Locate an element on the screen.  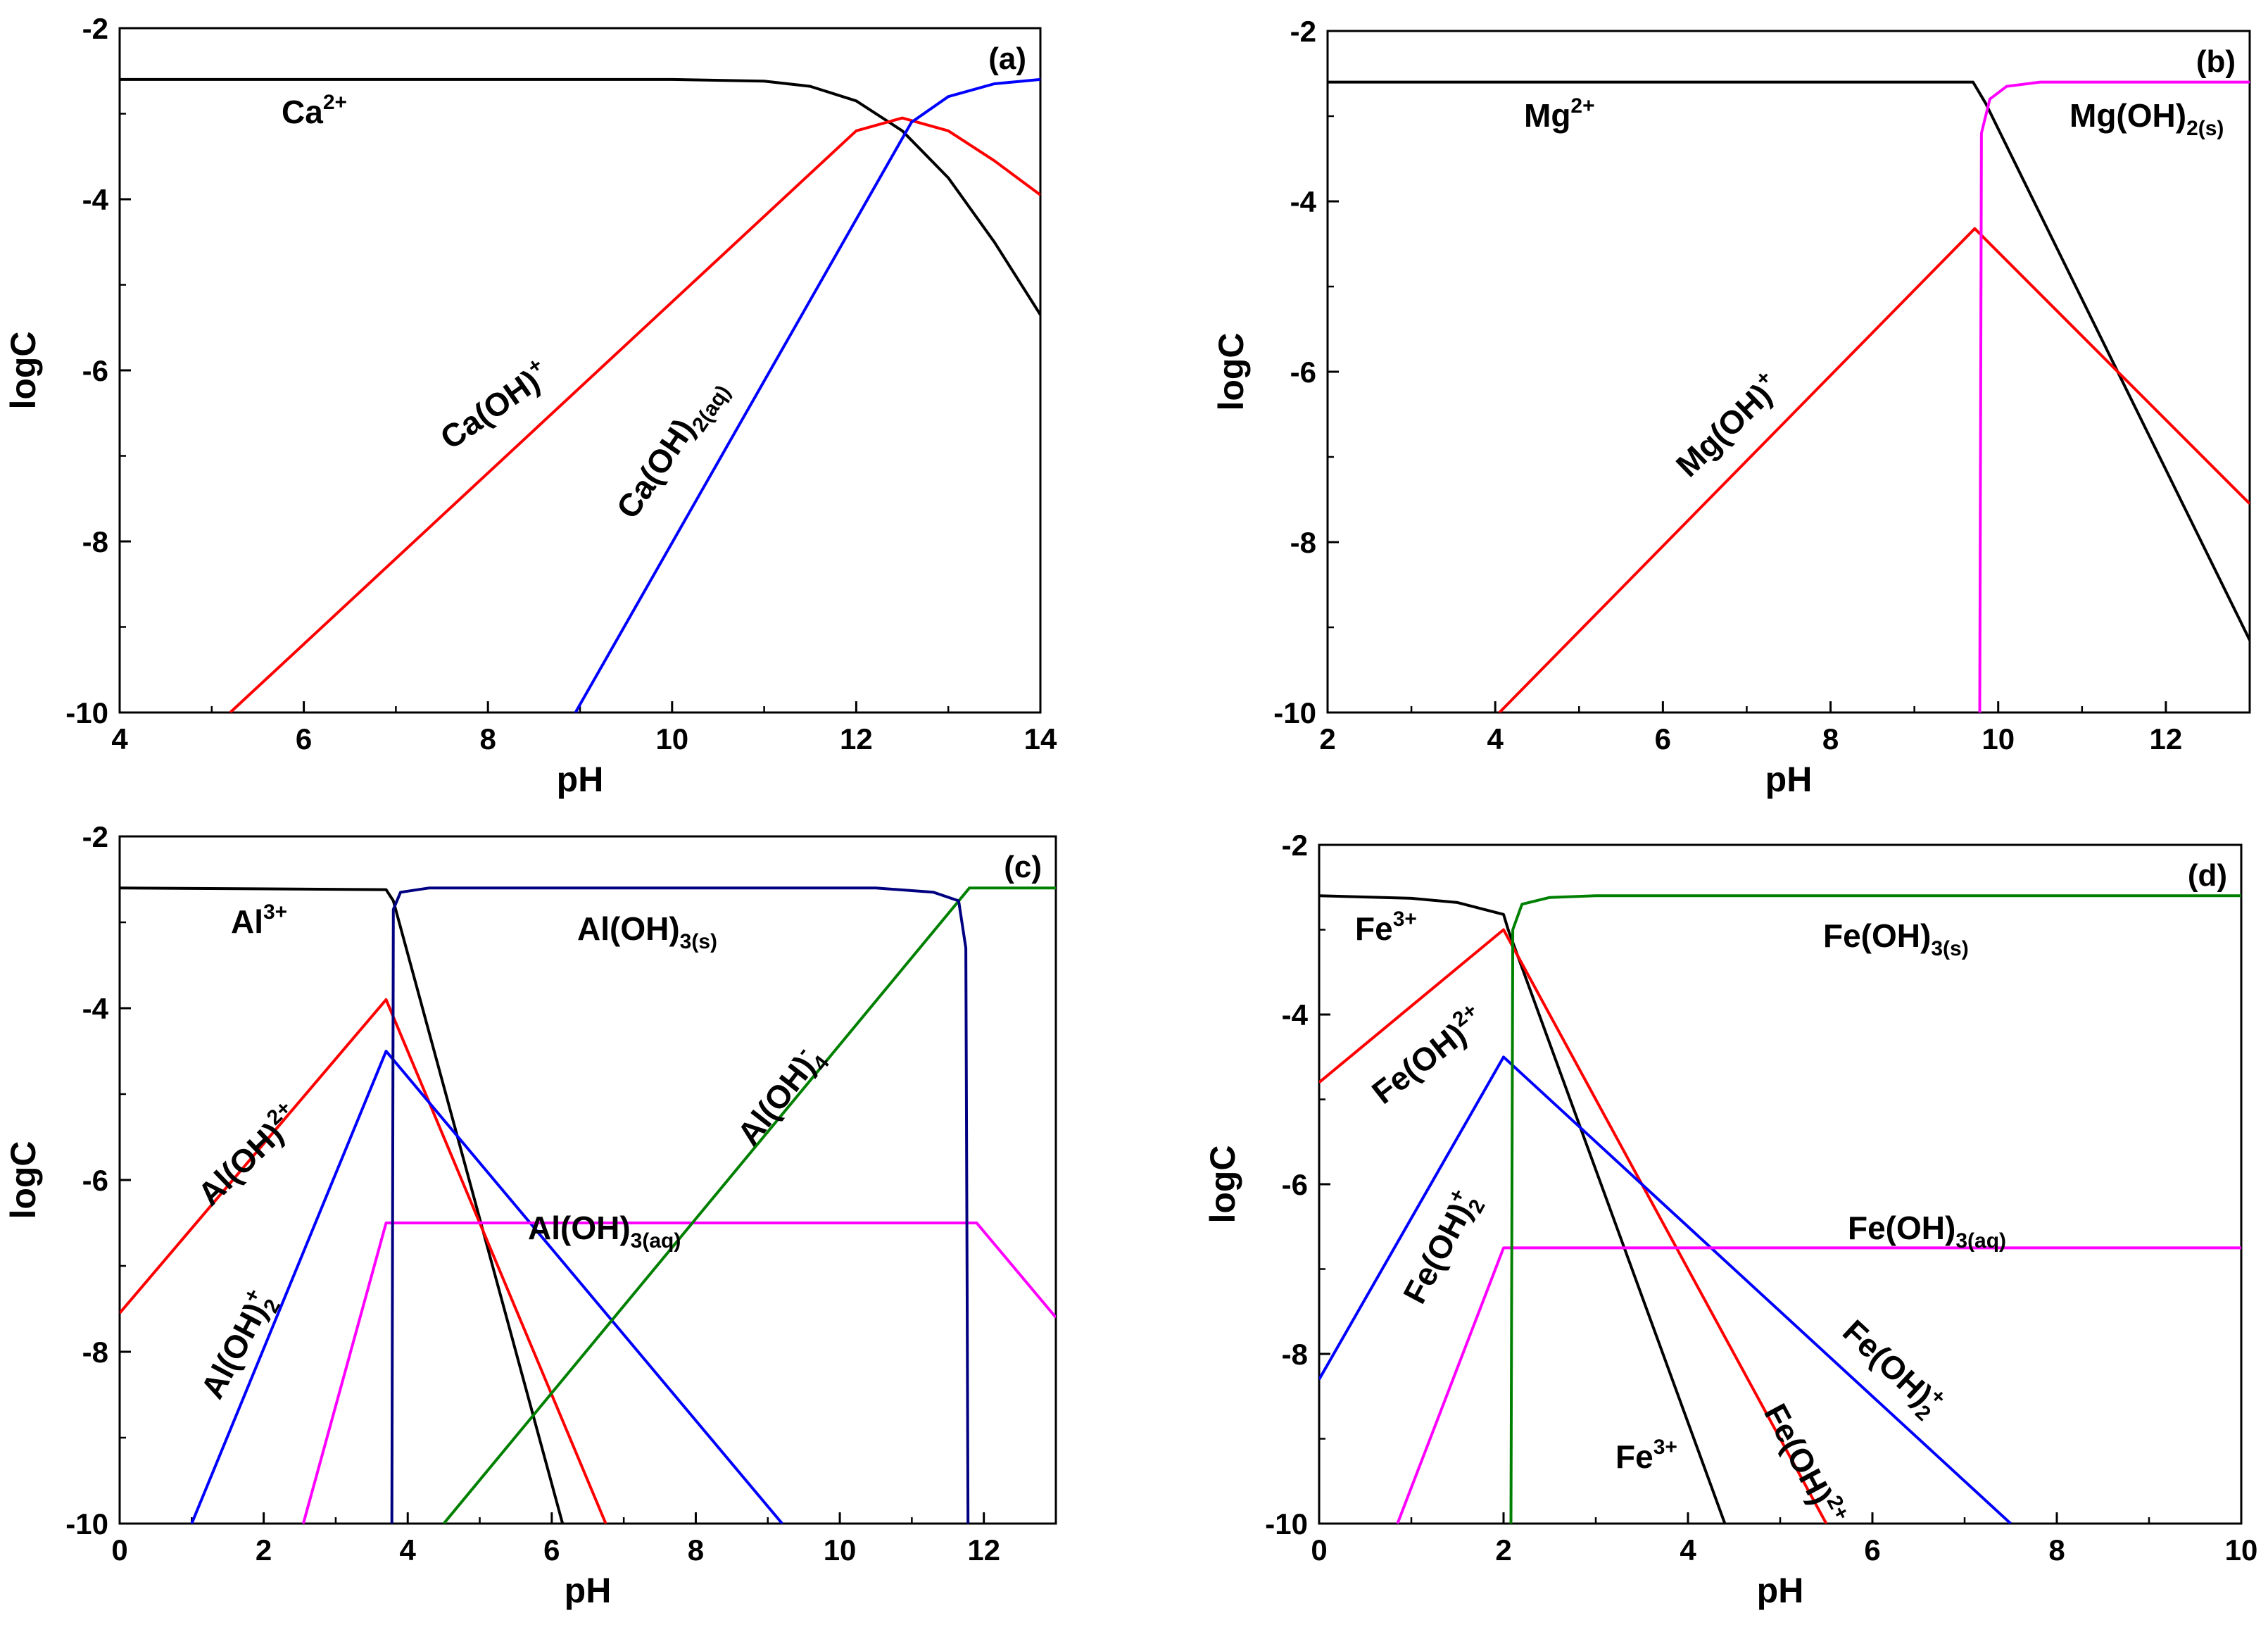
series-line-mg2 is located at coordinates (1789, 360).